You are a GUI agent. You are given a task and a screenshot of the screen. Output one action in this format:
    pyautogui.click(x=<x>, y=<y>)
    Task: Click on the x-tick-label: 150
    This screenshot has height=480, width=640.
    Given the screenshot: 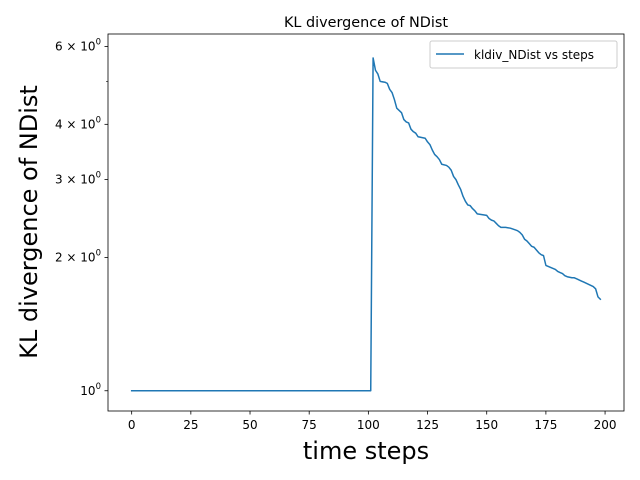 What is the action you would take?
    pyautogui.click(x=486, y=425)
    